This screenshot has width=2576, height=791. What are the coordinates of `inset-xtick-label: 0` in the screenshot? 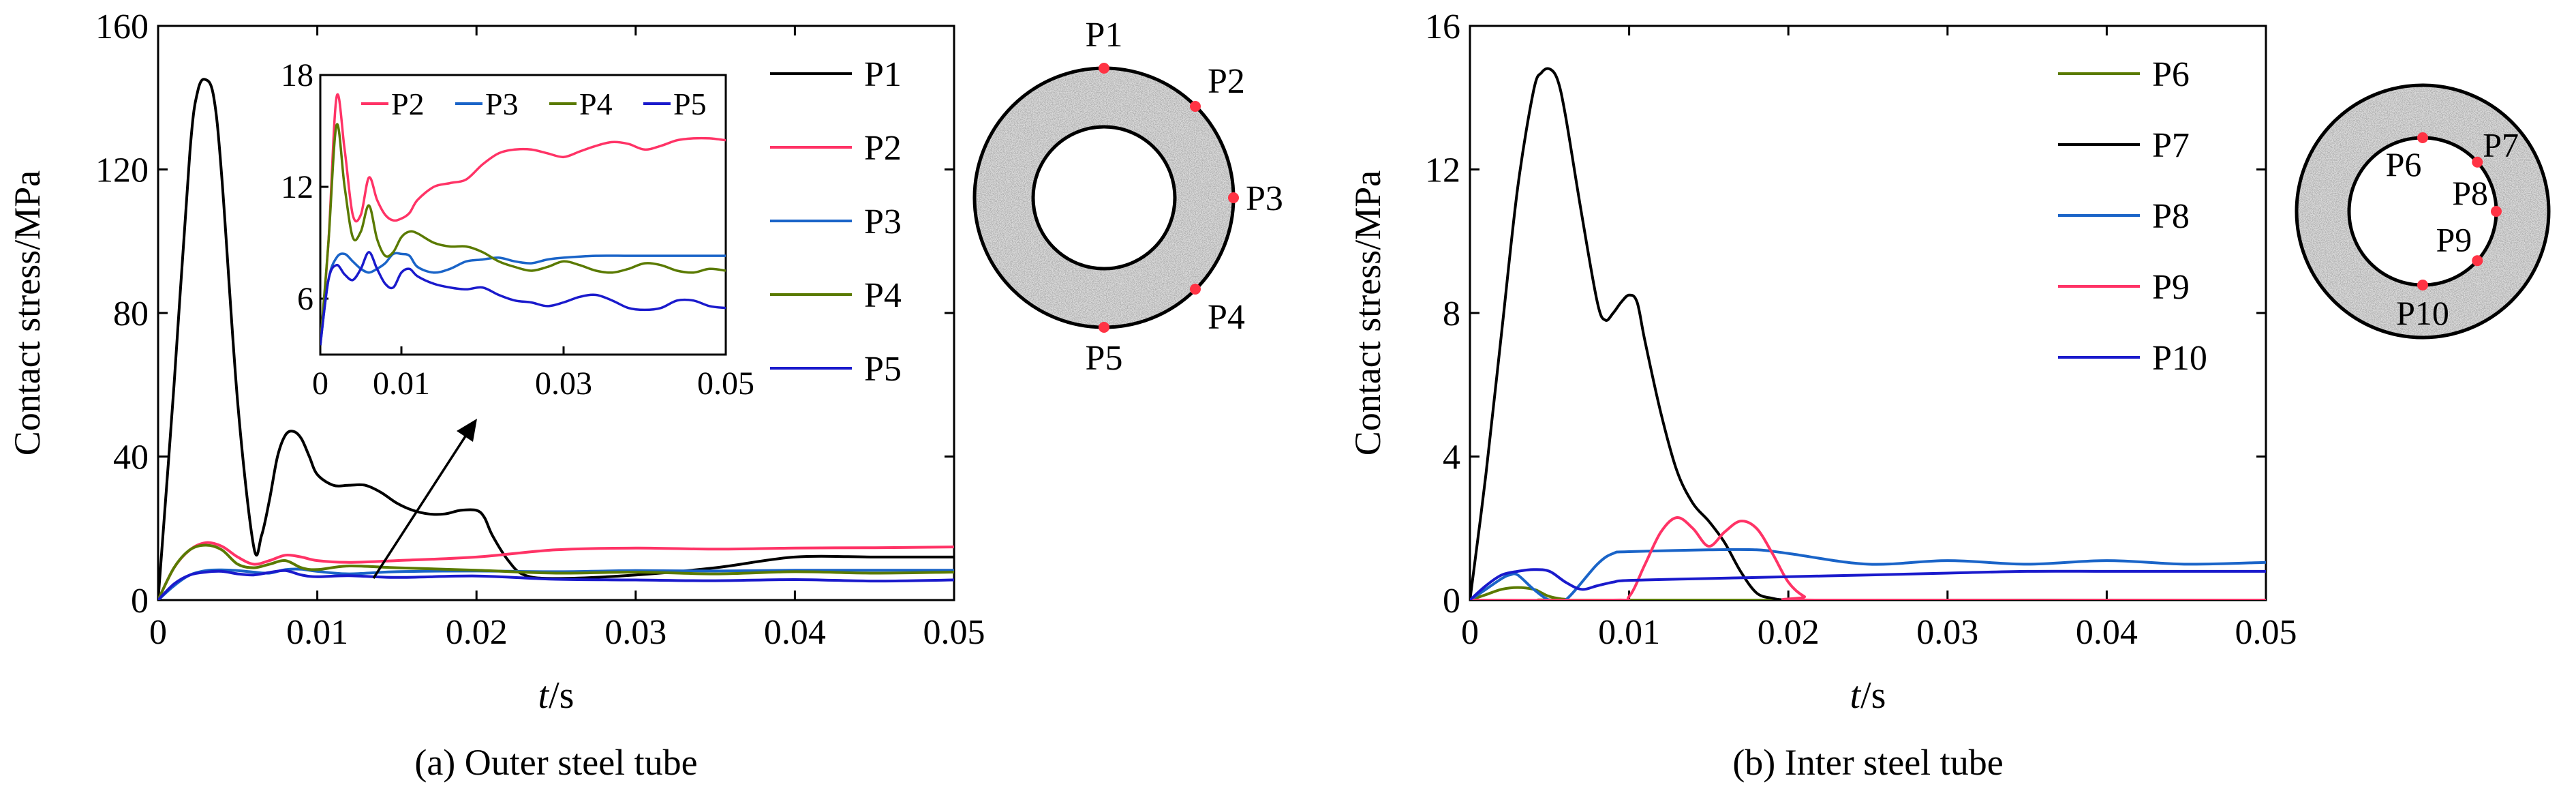 It's located at (320, 383).